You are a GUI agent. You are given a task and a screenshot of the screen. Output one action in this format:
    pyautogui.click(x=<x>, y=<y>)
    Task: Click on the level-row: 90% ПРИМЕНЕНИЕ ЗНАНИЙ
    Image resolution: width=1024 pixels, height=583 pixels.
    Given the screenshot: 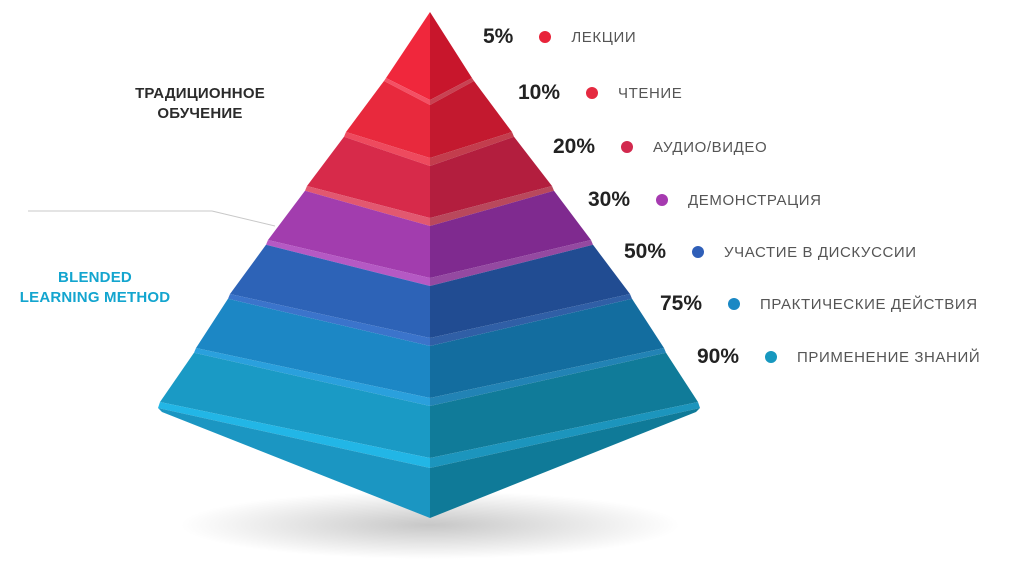 What is the action you would take?
    pyautogui.click(x=838, y=357)
    